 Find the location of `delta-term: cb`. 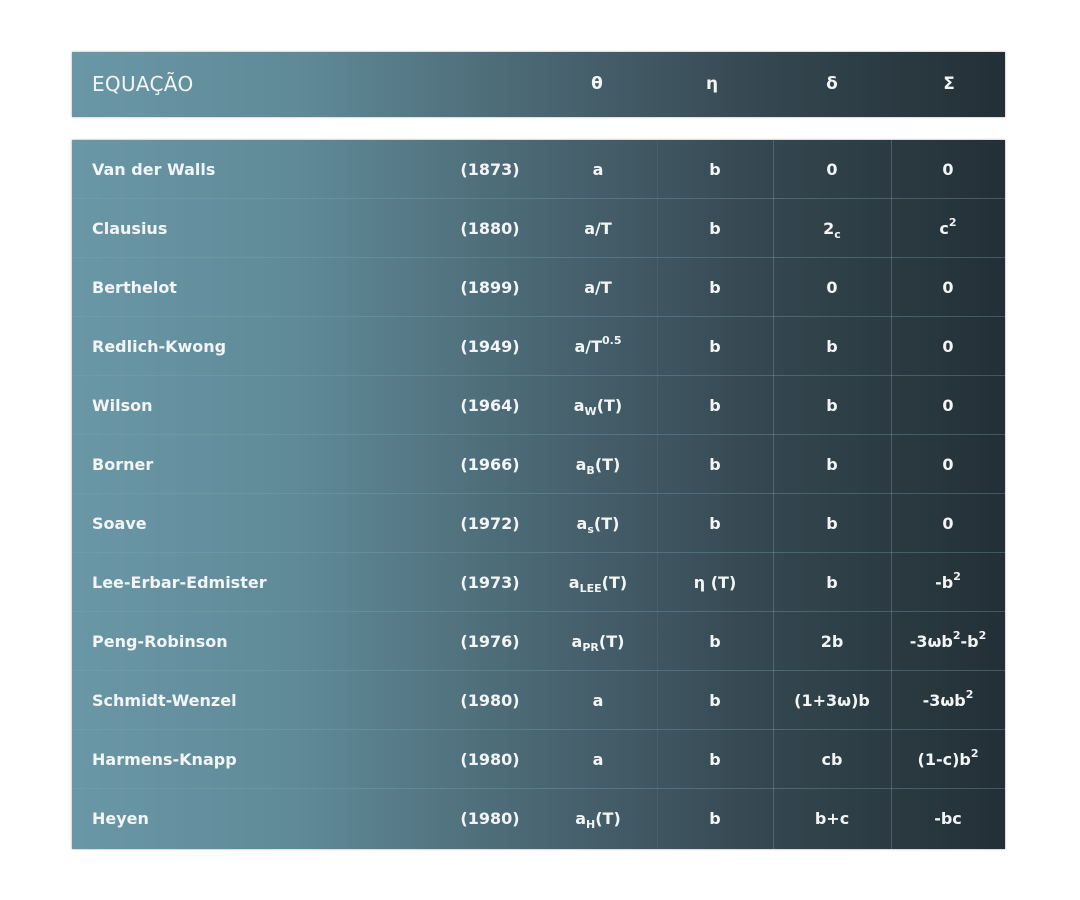

delta-term: cb is located at coordinates (832, 759).